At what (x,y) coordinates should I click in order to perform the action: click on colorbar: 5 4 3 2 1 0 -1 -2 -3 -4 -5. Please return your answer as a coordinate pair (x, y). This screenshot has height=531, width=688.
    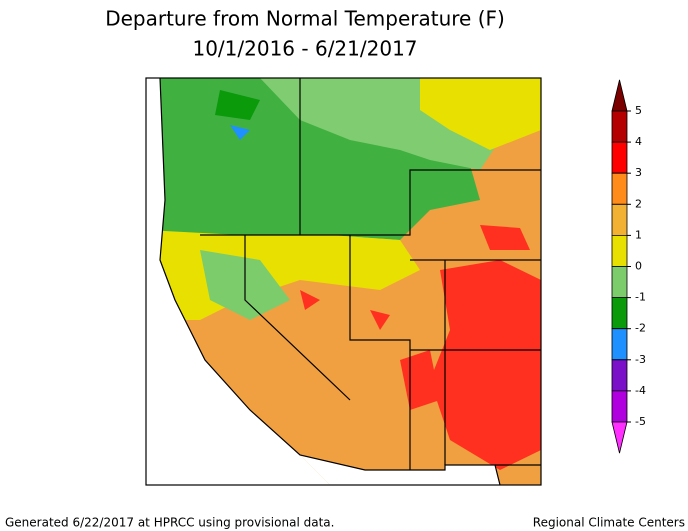
    Looking at the image, I should click on (628, 266).